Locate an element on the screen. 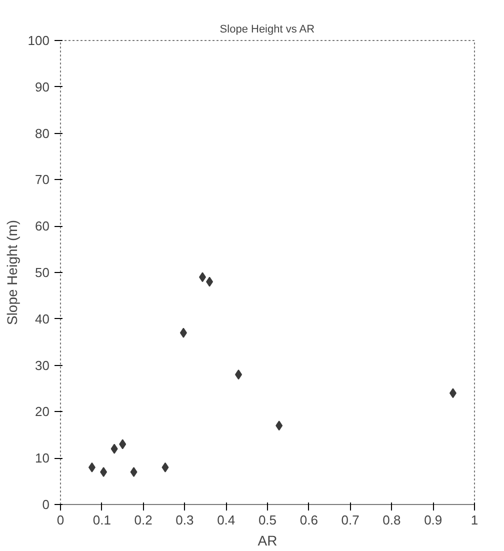 The height and width of the screenshot is (551, 504). y-tick-label: 20 is located at coordinates (42, 412).